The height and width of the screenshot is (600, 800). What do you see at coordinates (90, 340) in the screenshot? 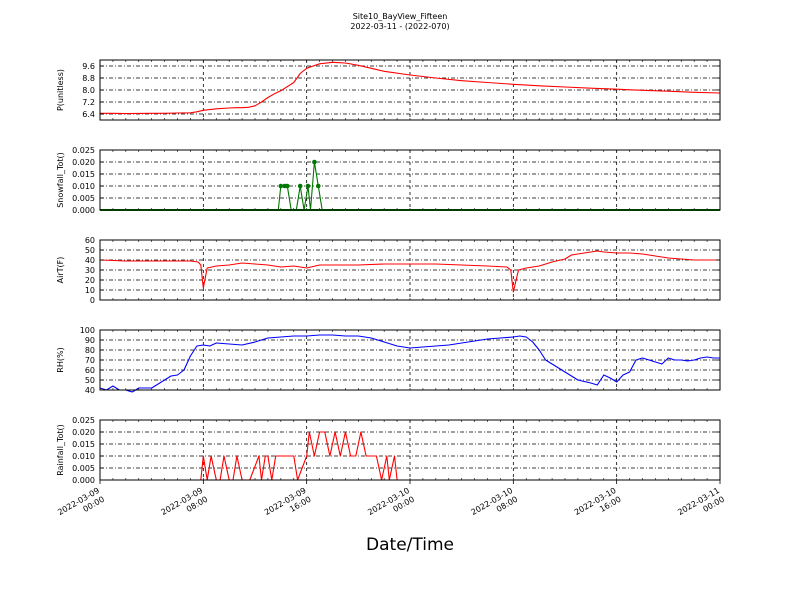
I see `y-tick-label: 90` at bounding box center [90, 340].